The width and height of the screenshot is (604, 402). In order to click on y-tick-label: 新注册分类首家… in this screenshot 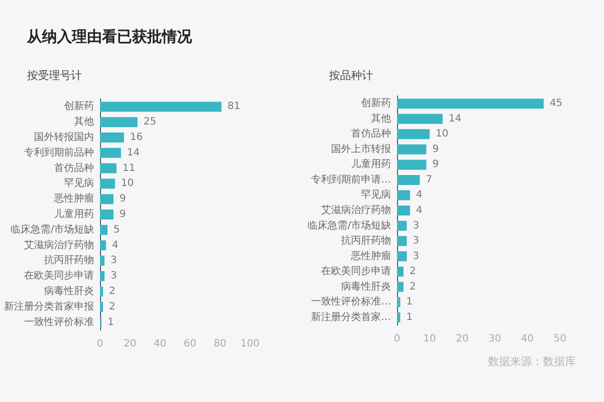, I will do `click(351, 316)`.